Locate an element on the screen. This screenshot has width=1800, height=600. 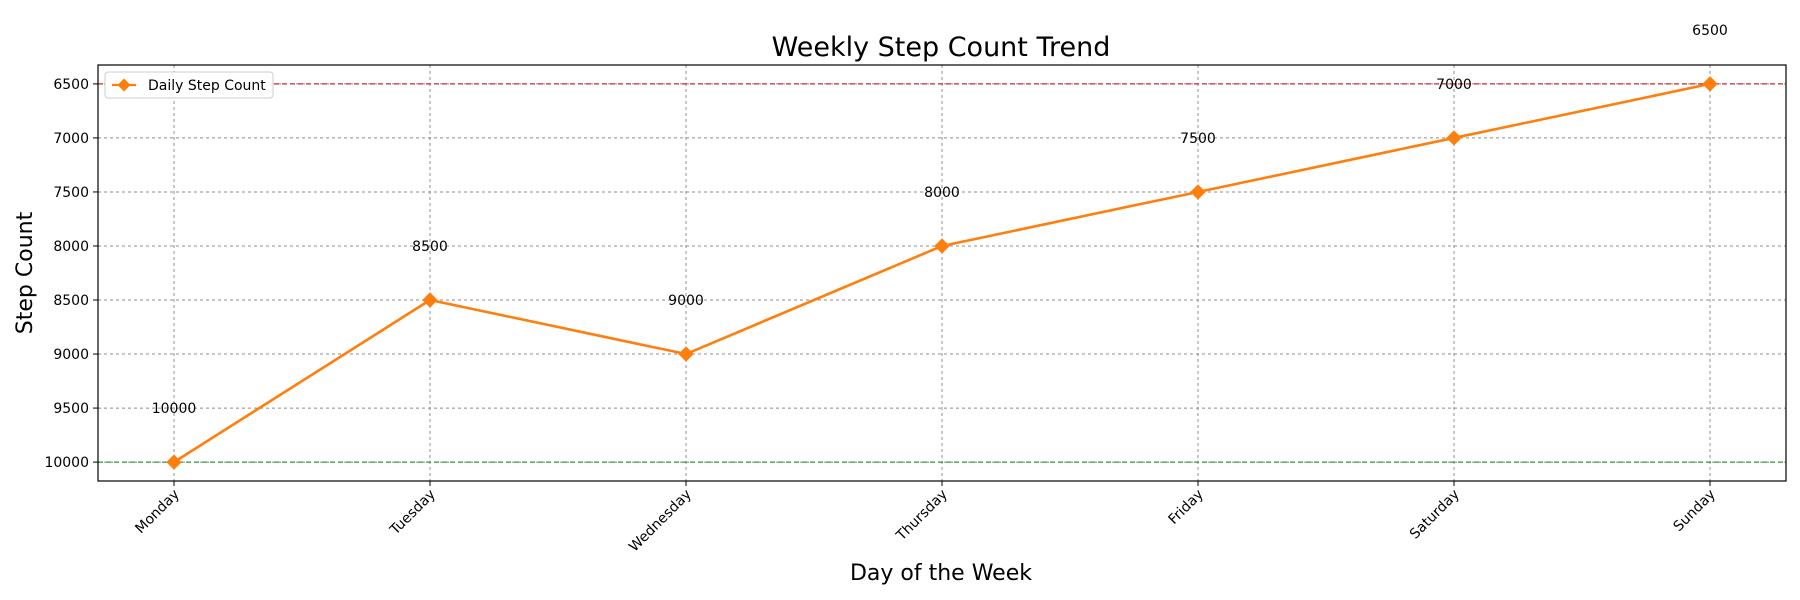
legend-entry-daily-step-count: Daily Step Count is located at coordinates (207, 86).